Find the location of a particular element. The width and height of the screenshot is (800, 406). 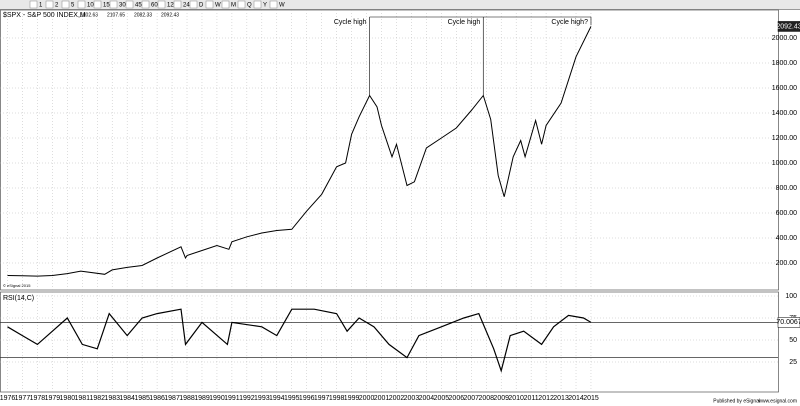

toolbar-label: Q is located at coordinates (249, 6).